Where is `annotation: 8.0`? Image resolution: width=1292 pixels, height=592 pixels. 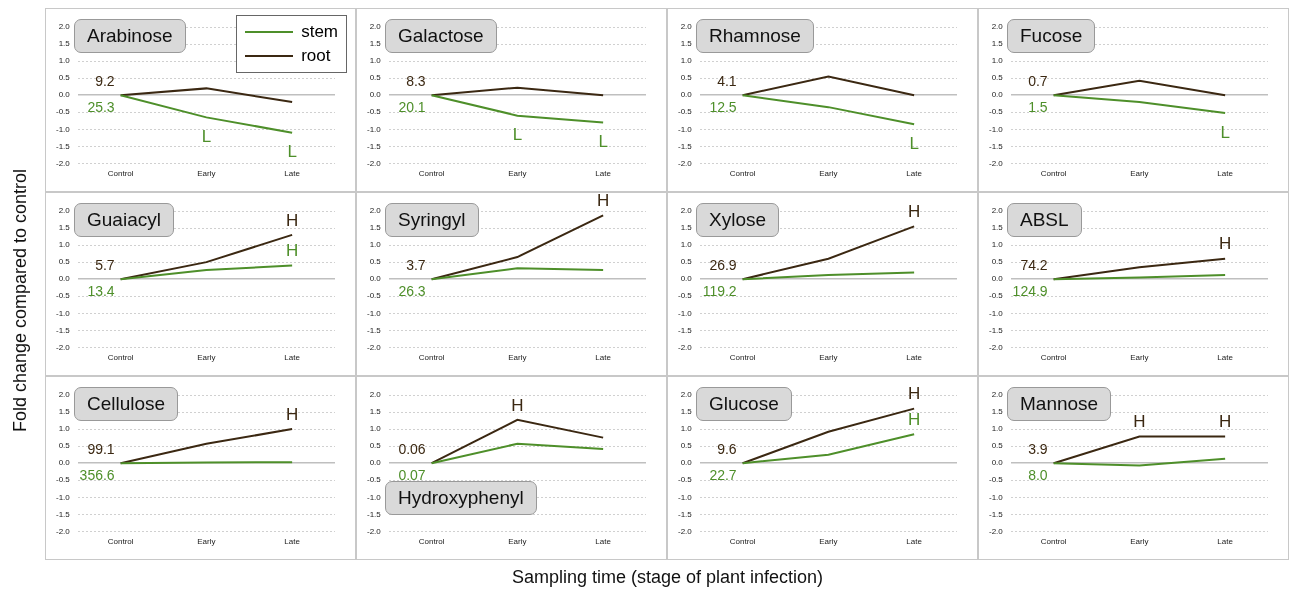 annotation: 8.0 is located at coordinates (1038, 475).